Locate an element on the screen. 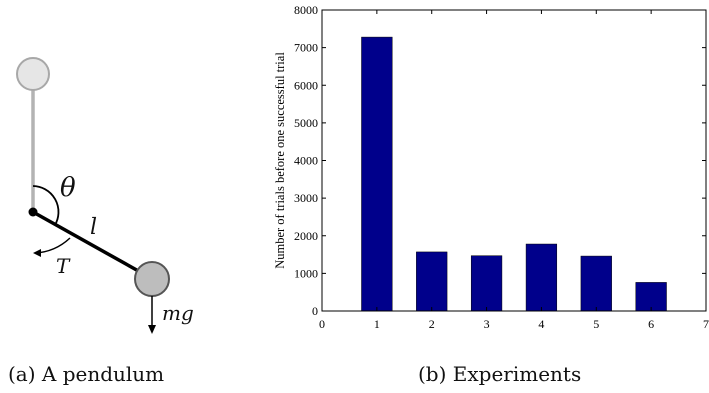 The height and width of the screenshot is (393, 709). y-tick-label: 5000 is located at coordinates (306, 123).